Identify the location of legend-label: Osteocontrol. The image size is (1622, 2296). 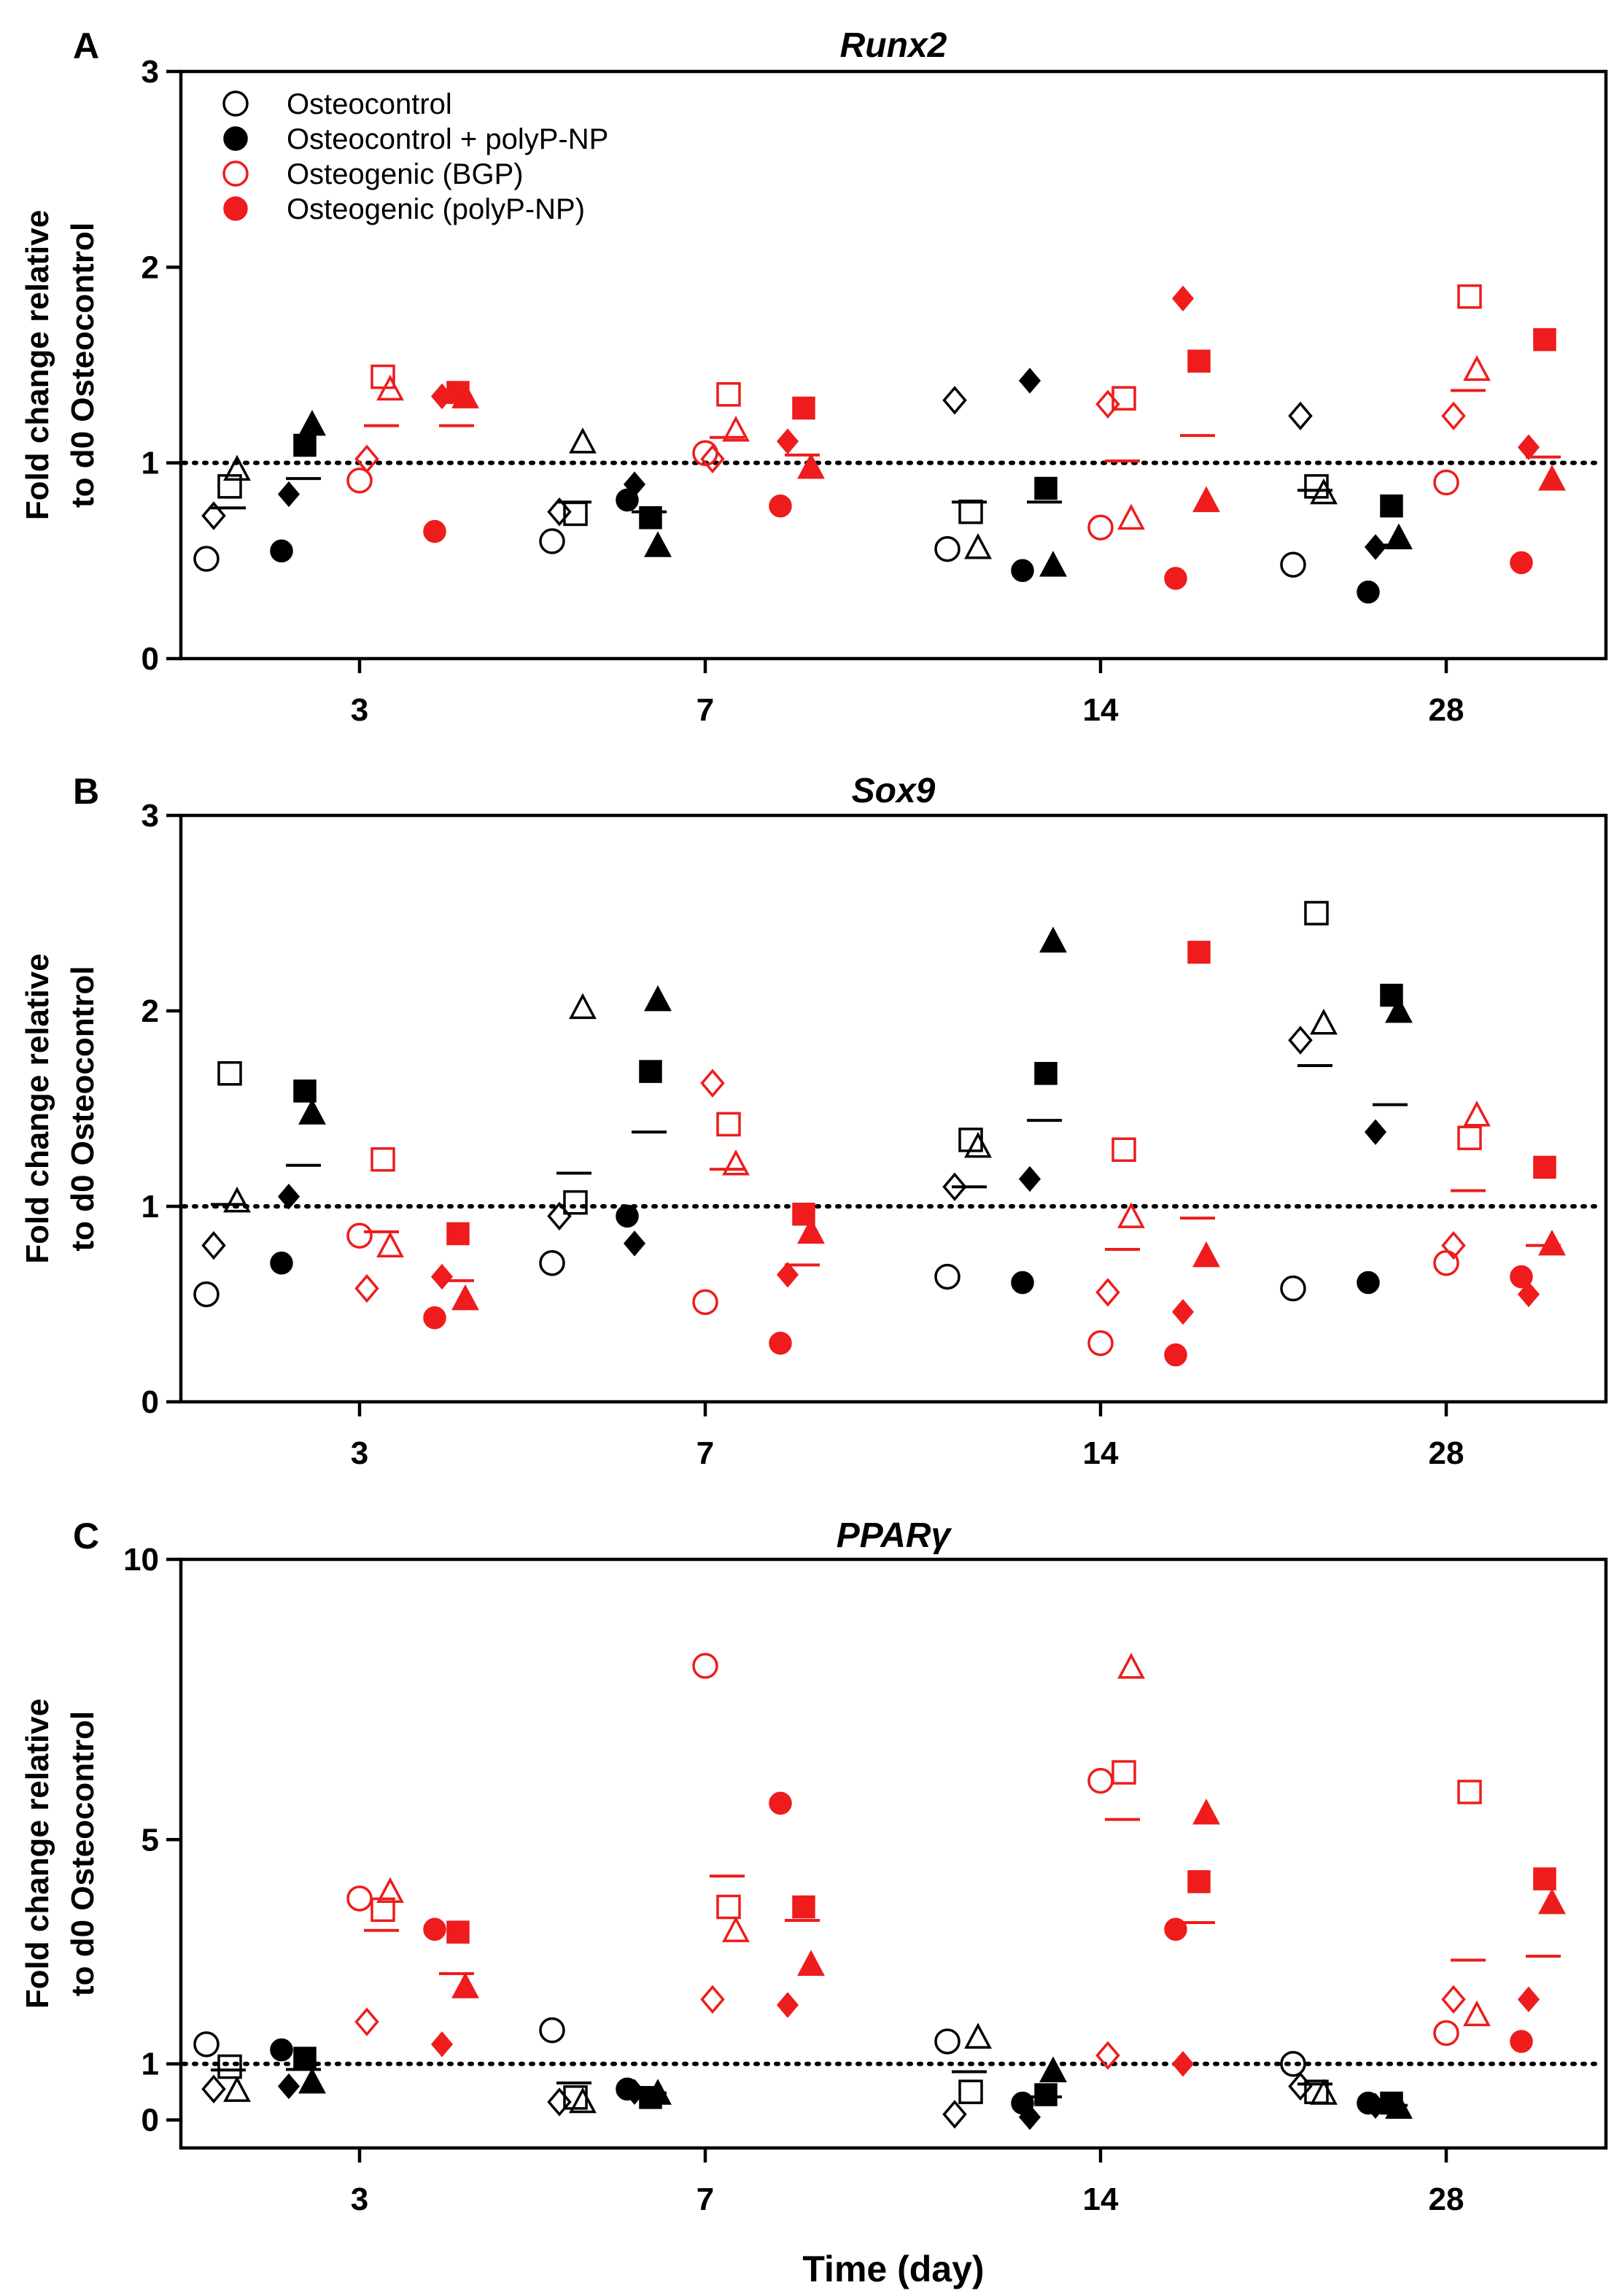
(369, 104).